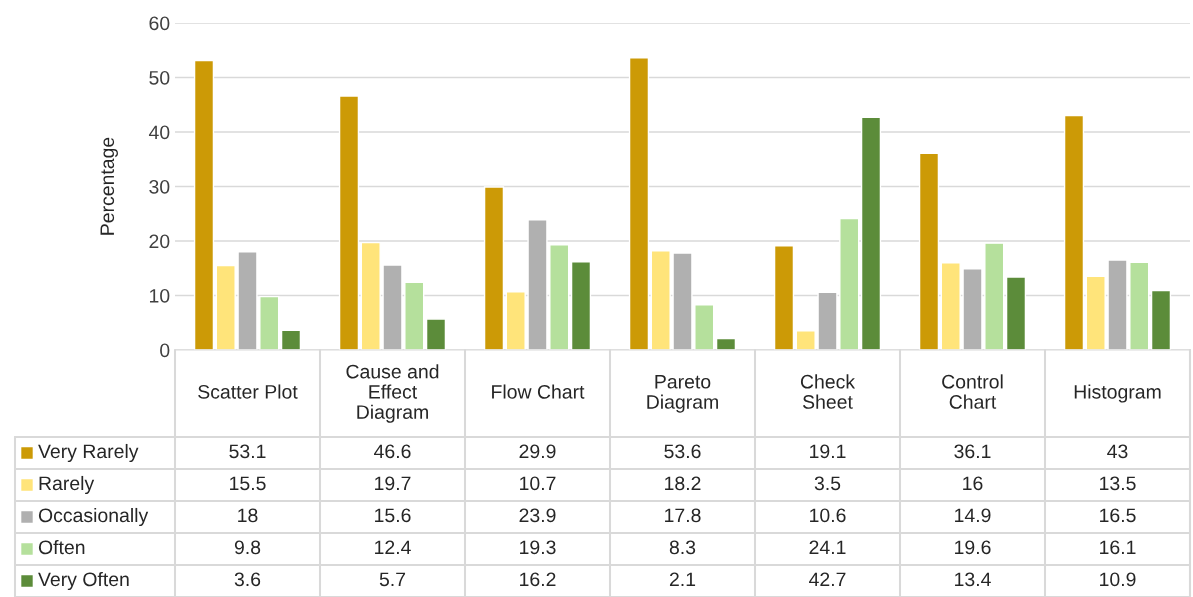 This screenshot has height=597, width=1193. Describe the element at coordinates (1118, 515) in the screenshot. I see `data-label: 16.5` at that location.